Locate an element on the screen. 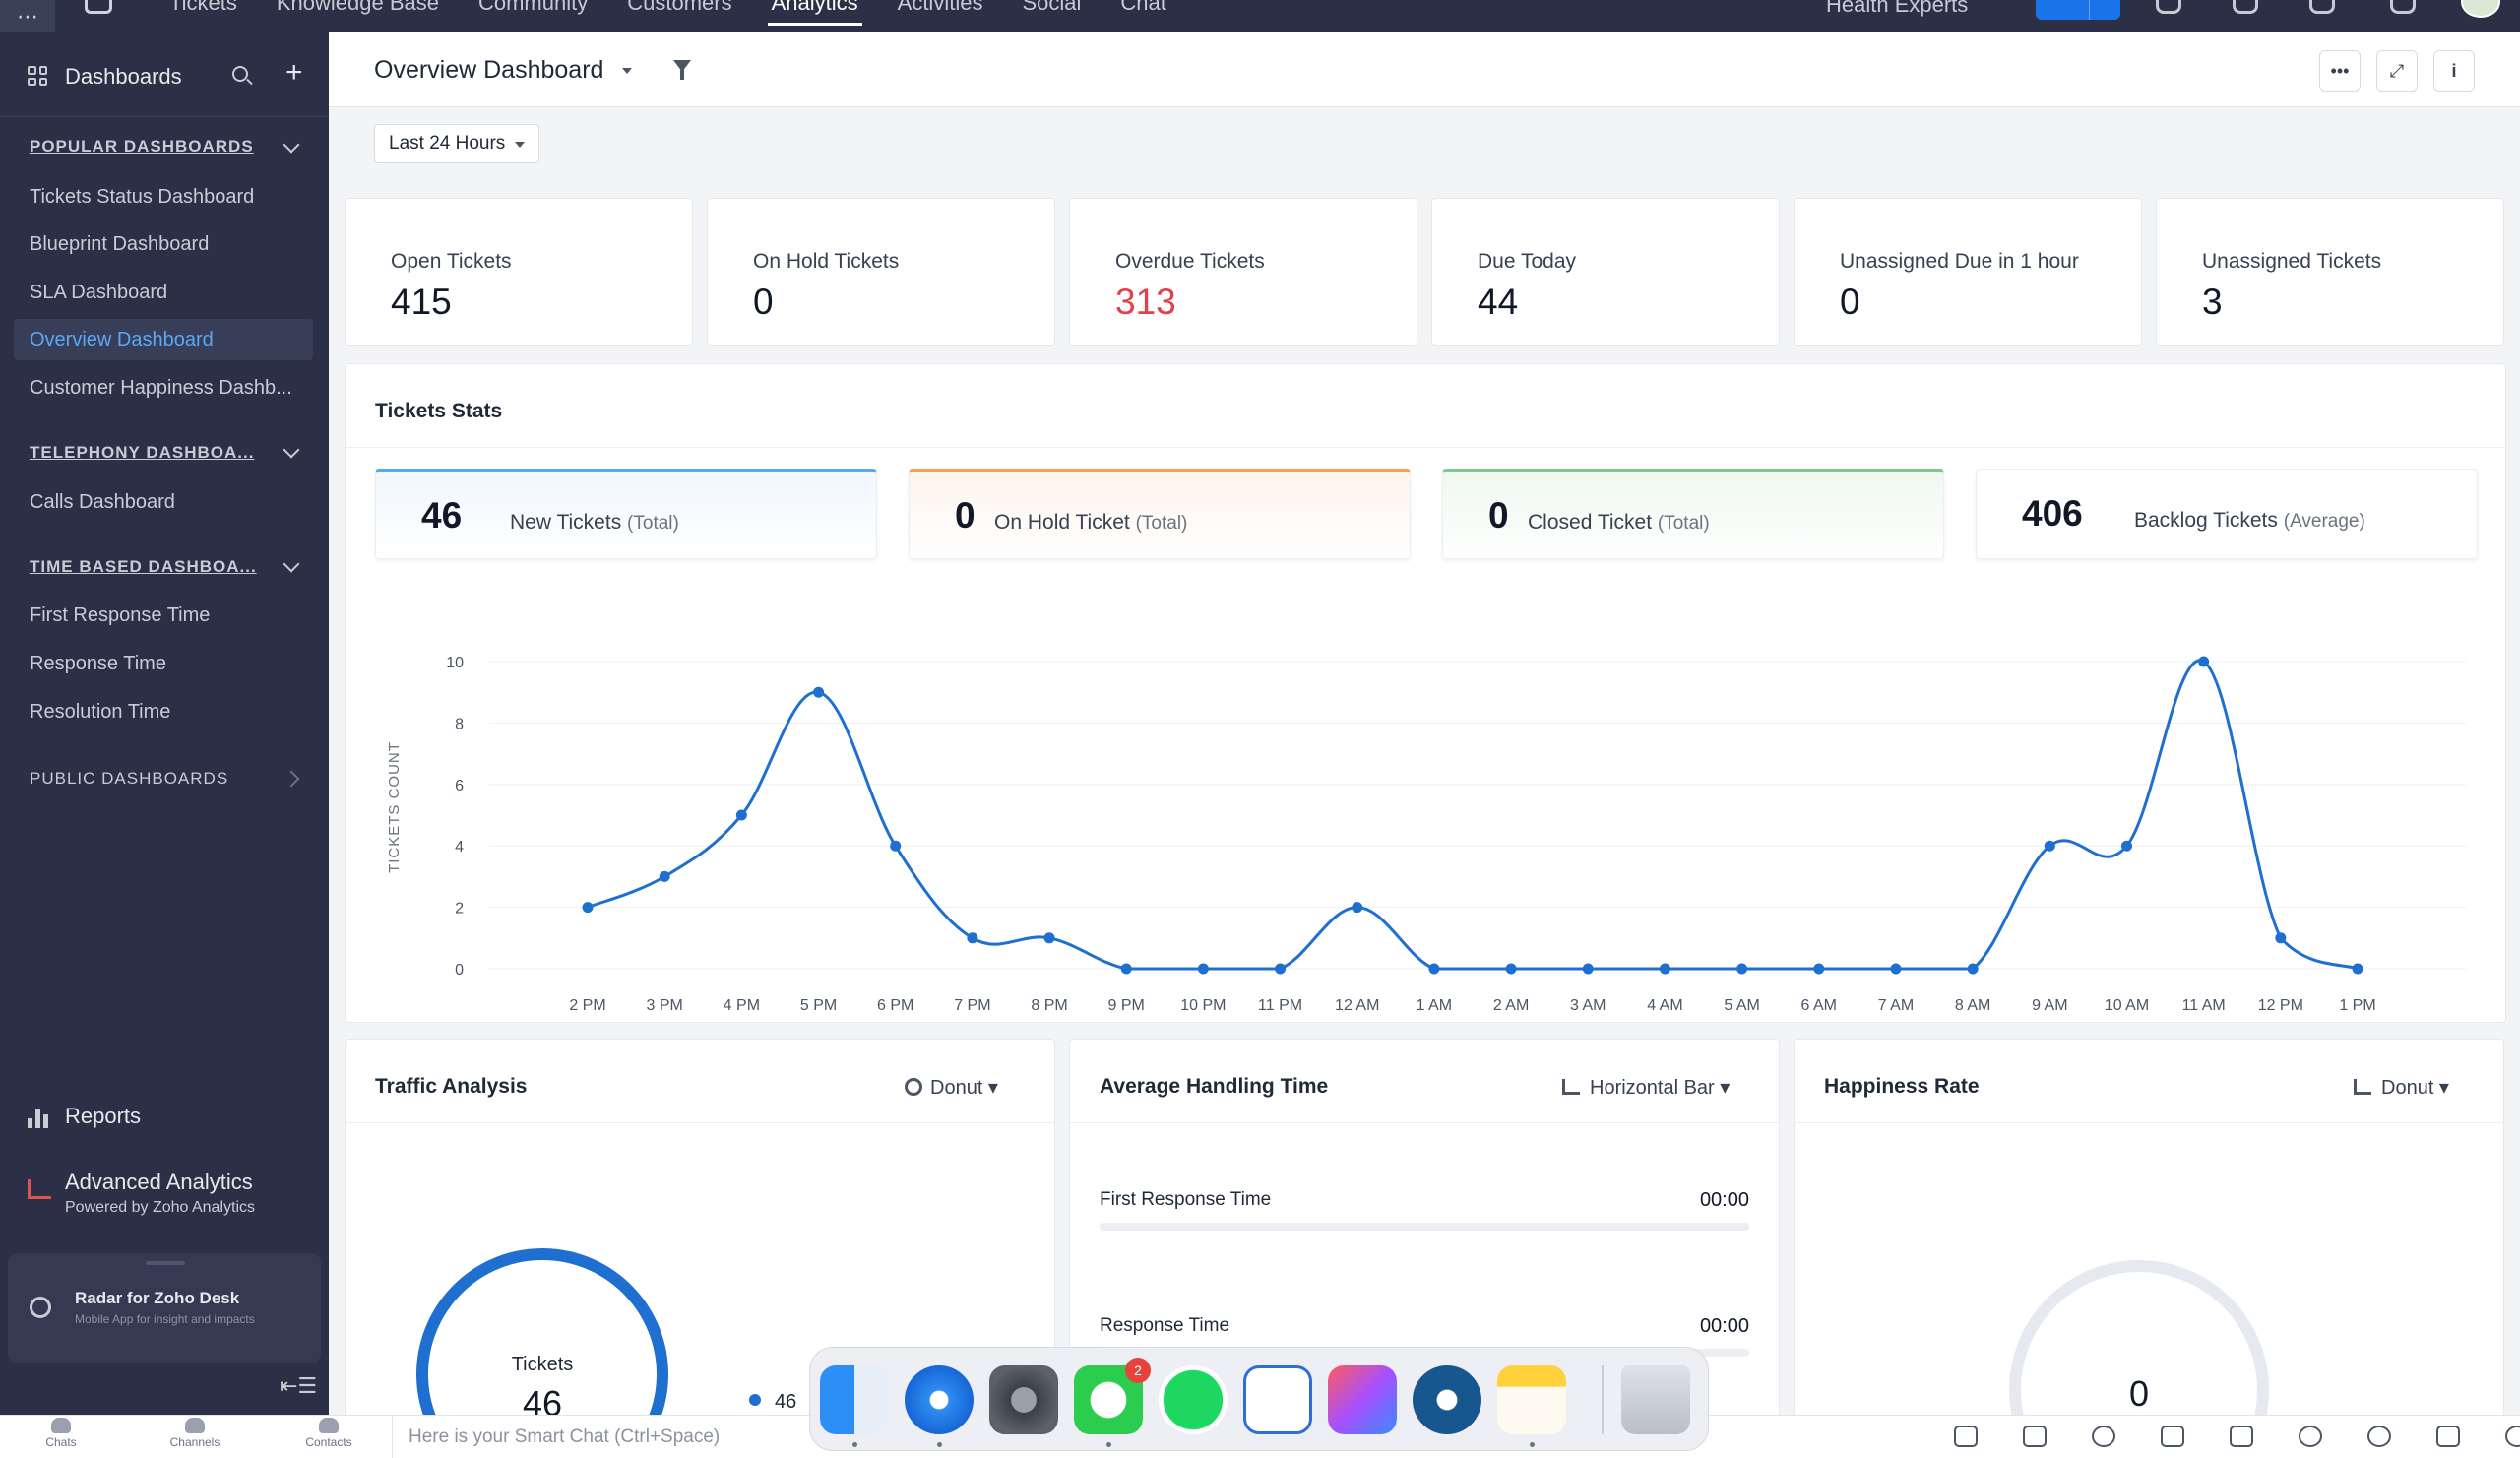 This screenshot has height=1458, width=2520. safari-icon is located at coordinates (939, 1399).